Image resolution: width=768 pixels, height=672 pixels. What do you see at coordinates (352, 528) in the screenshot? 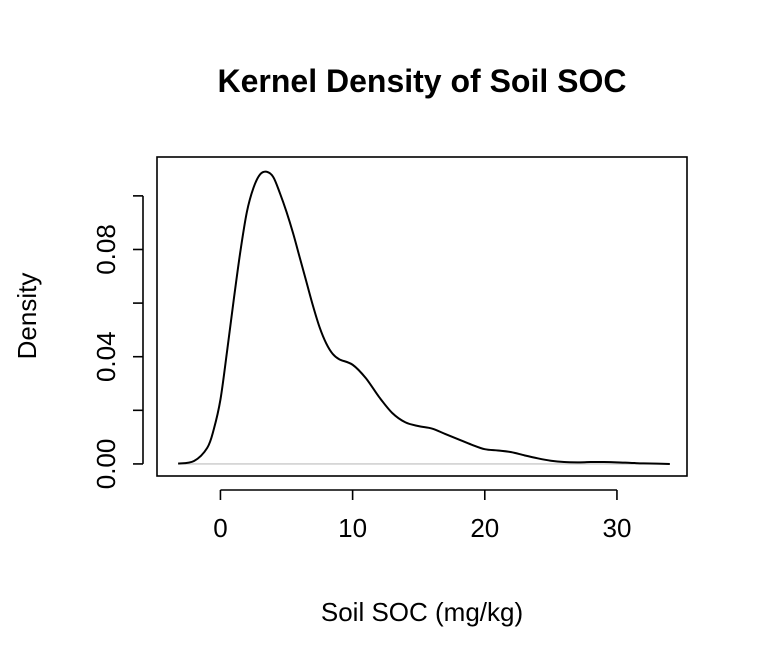
I see `x-tick-label: 10` at bounding box center [352, 528].